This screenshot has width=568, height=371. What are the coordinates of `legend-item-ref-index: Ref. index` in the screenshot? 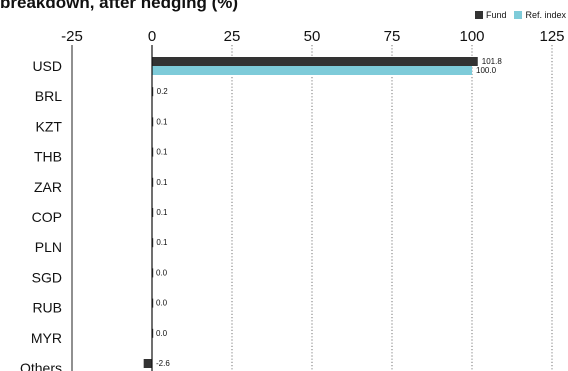 It's located at (540, 15).